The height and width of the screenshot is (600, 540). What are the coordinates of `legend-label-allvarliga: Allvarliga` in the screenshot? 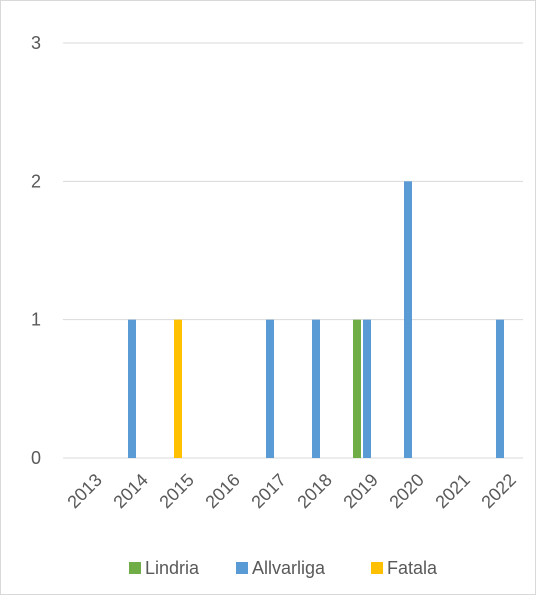 It's located at (289, 568).